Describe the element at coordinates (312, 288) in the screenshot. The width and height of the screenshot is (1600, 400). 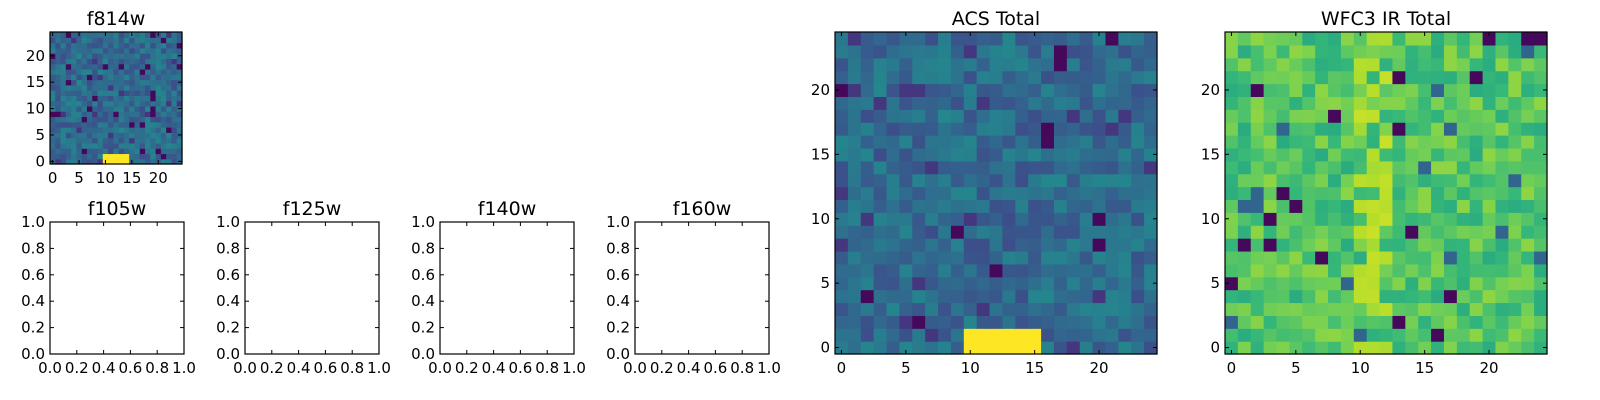
I see `axes-frame` at that location.